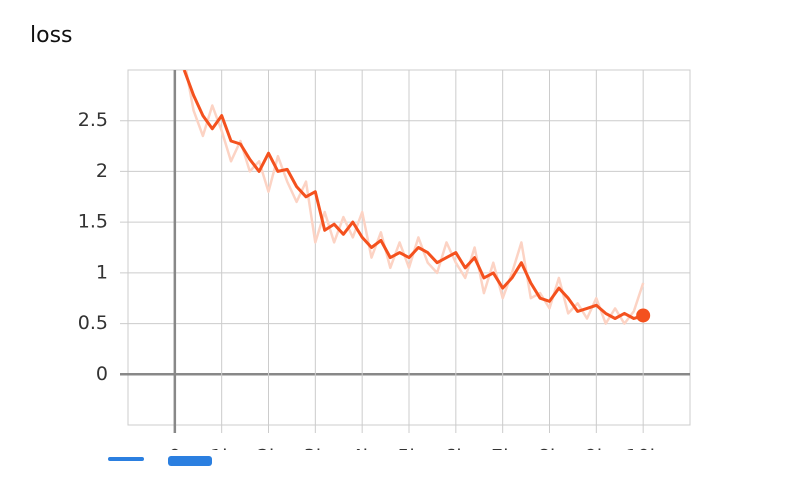 Image resolution: width=792 pixels, height=488 pixels. Describe the element at coordinates (102, 171) in the screenshot. I see `y-tick-label: 2` at that location.